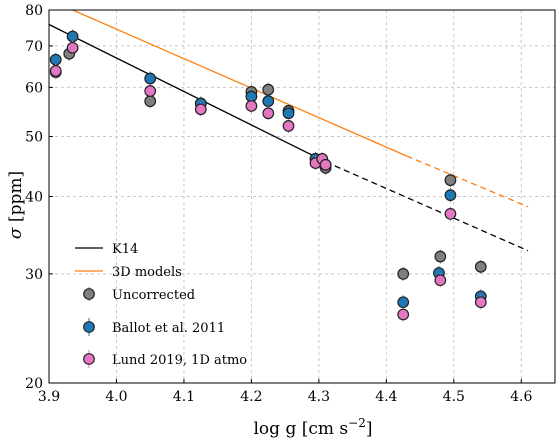  Describe the element at coordinates (184, 397) in the screenshot. I see `x-tick-label: 4.1` at that location.